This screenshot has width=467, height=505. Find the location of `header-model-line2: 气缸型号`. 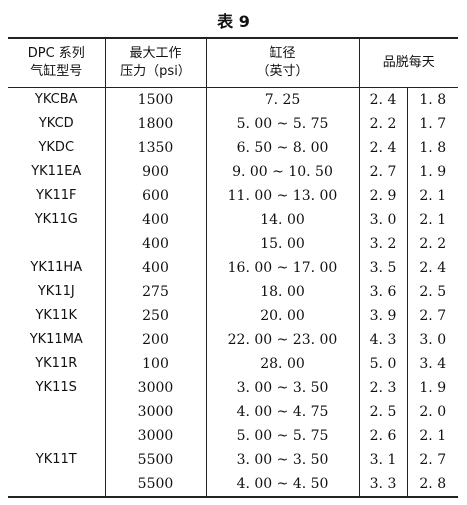

header-model-line2: 气缸型号 is located at coordinates (56, 71).